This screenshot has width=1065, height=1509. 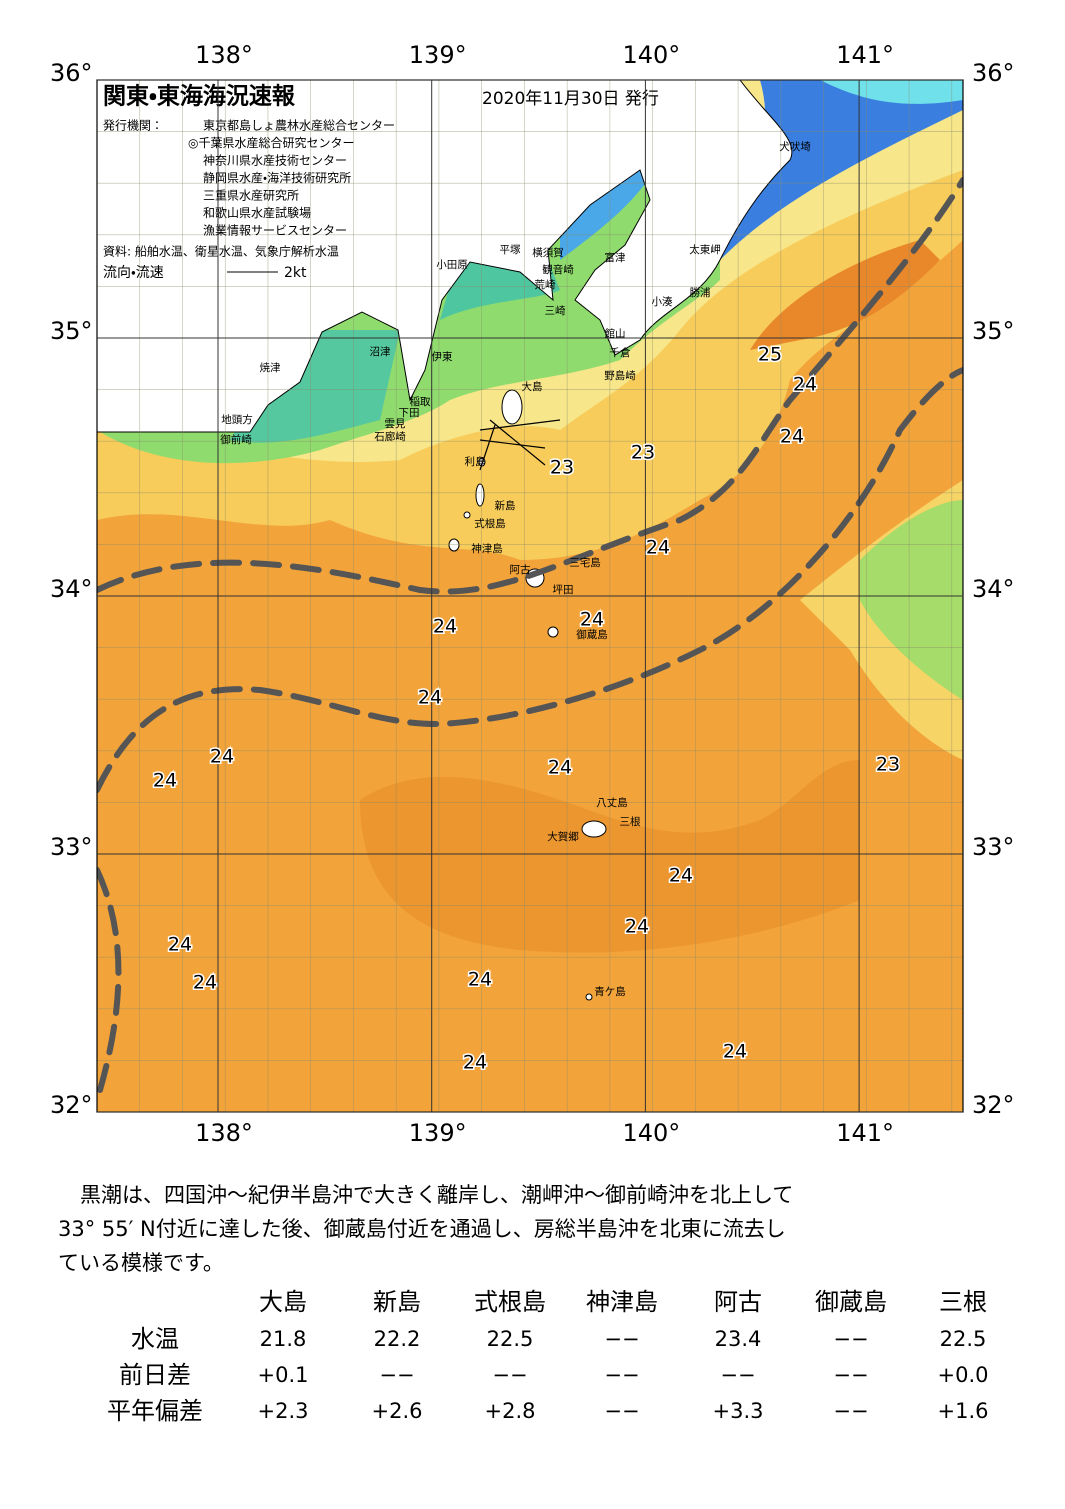 What do you see at coordinates (71, 73) in the screenshot?
I see `lat-label: 36°` at bounding box center [71, 73].